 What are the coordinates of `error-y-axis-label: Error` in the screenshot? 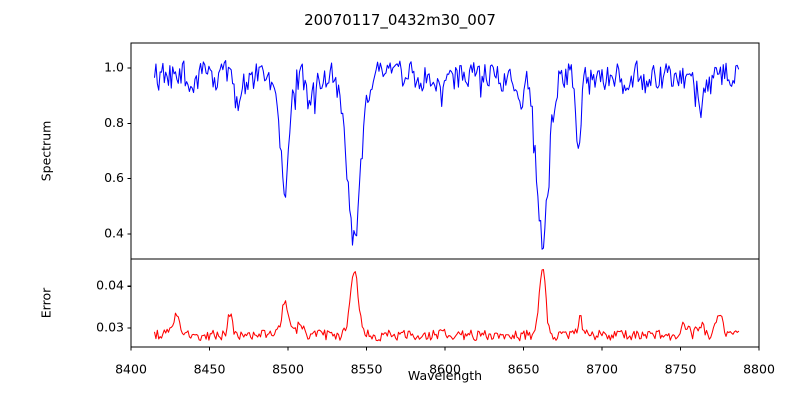 It's located at (46, 302).